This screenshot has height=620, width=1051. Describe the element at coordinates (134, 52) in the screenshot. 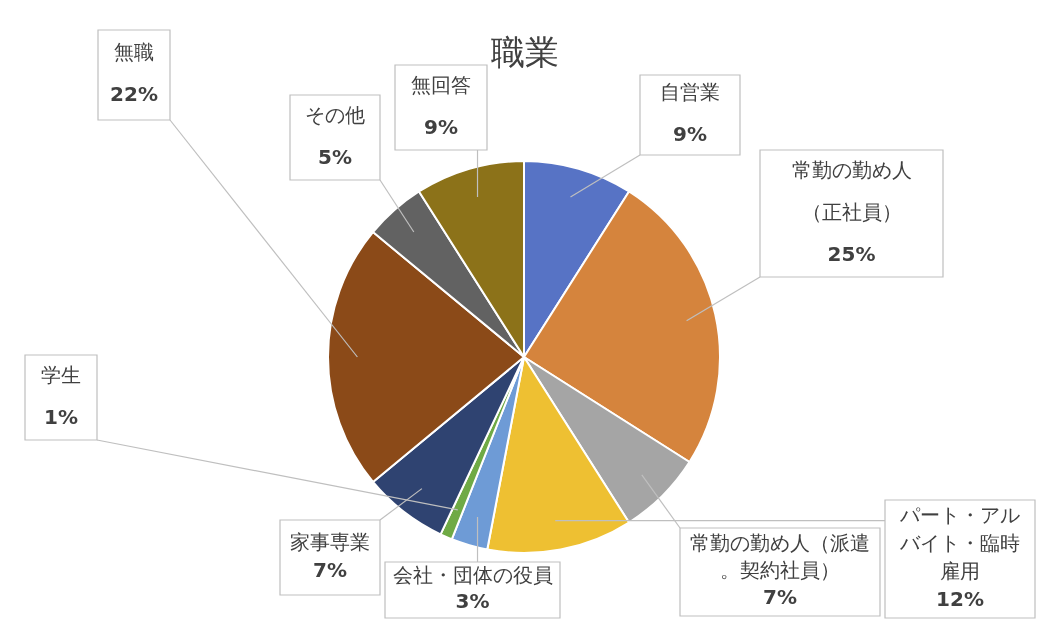

I see `slice-label: 無職` at that location.